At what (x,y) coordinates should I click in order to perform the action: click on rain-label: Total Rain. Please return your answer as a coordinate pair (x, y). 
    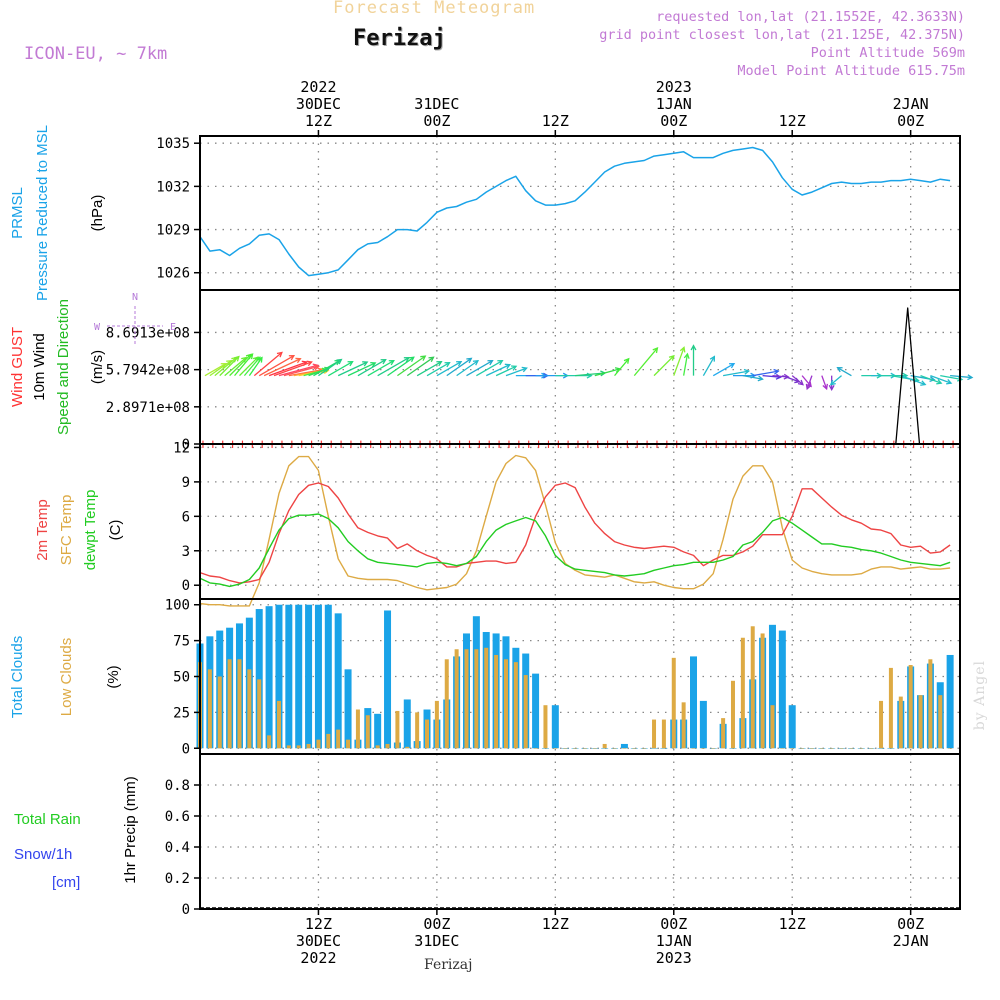
    Looking at the image, I should click on (47, 819).